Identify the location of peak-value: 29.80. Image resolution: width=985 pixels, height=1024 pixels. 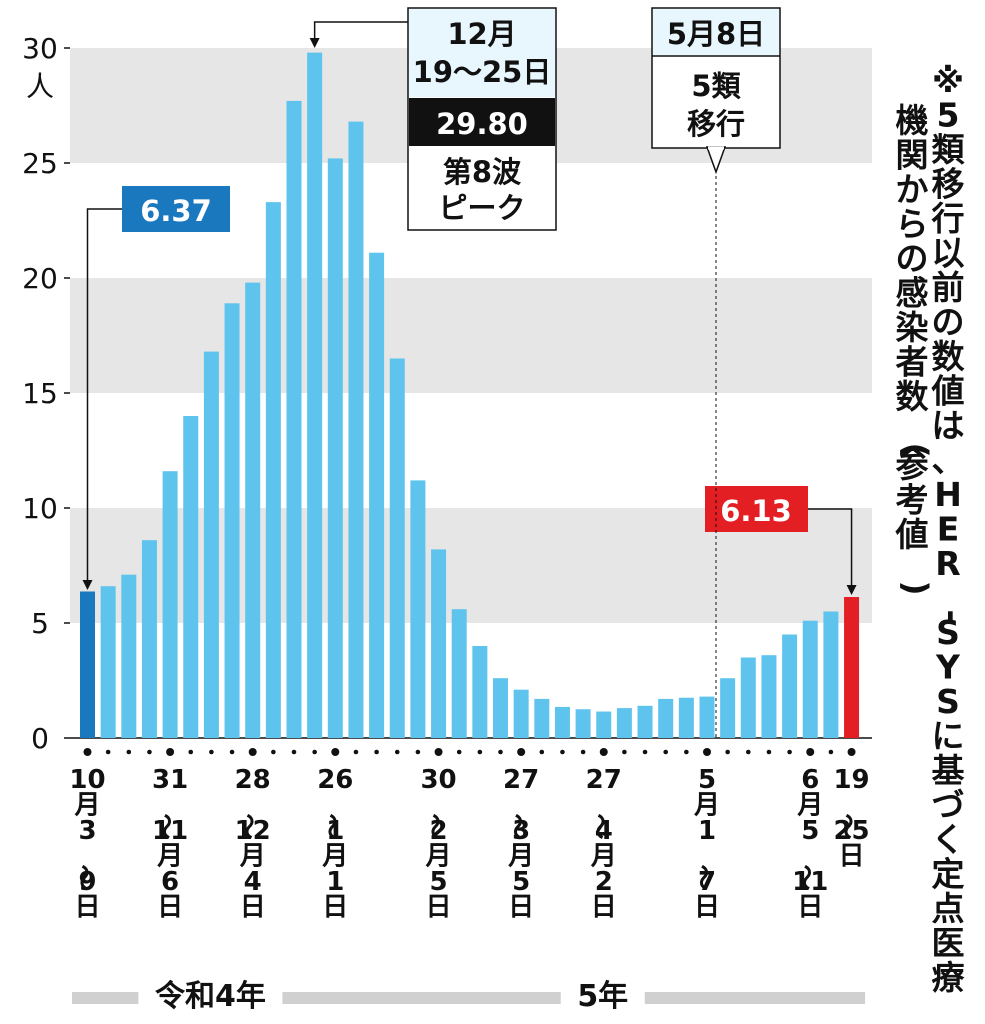
(482, 124).